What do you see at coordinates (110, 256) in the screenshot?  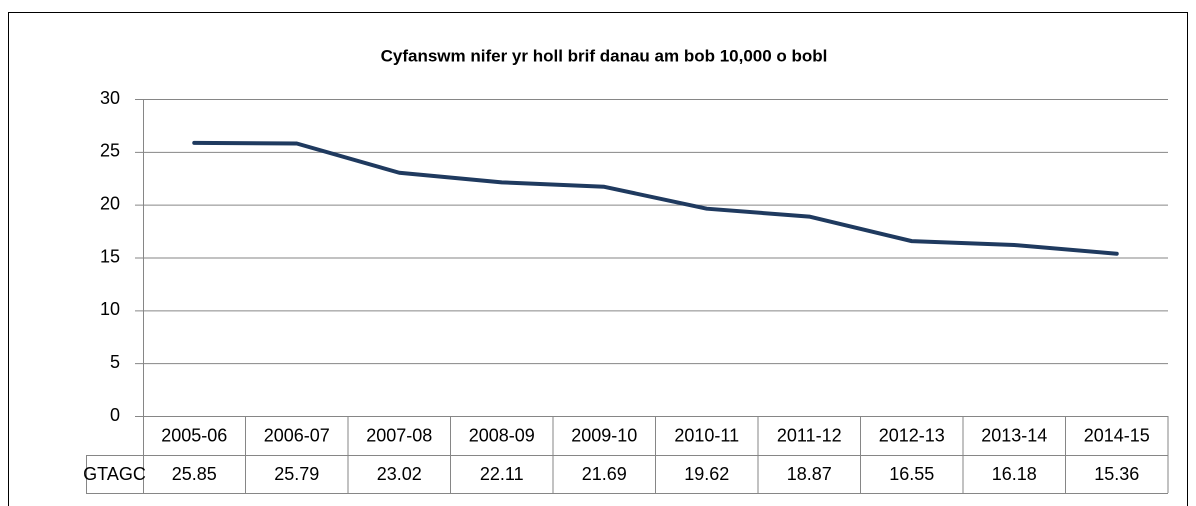 I see `y-tick-label: 15` at bounding box center [110, 256].